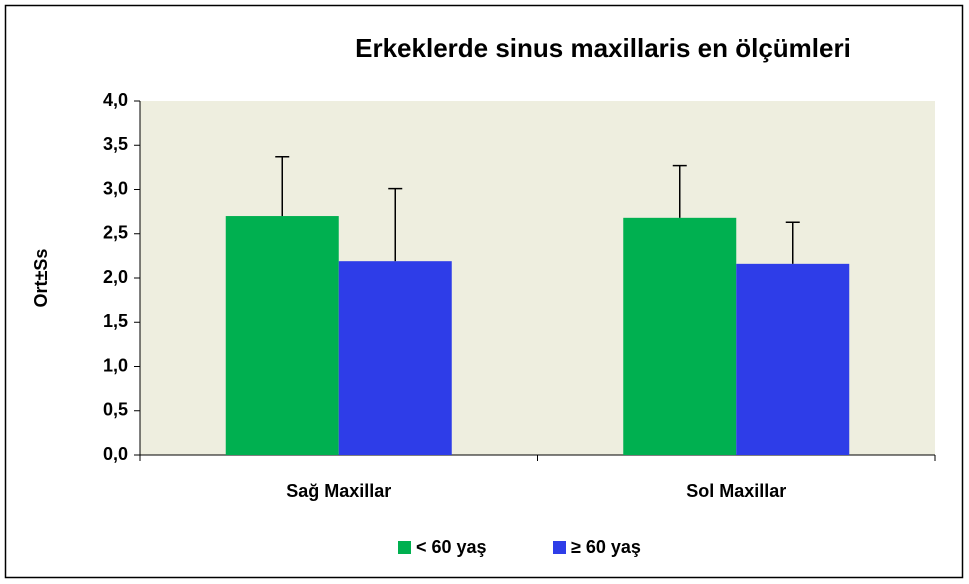  I want to click on y-tick-label: 2,0, so click(115, 277).